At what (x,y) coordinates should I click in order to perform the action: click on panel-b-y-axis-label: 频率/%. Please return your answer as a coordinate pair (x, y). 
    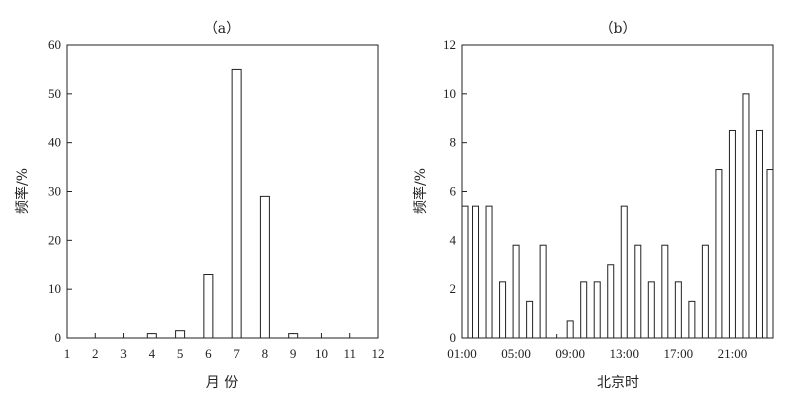
    Looking at the image, I should click on (420, 191).